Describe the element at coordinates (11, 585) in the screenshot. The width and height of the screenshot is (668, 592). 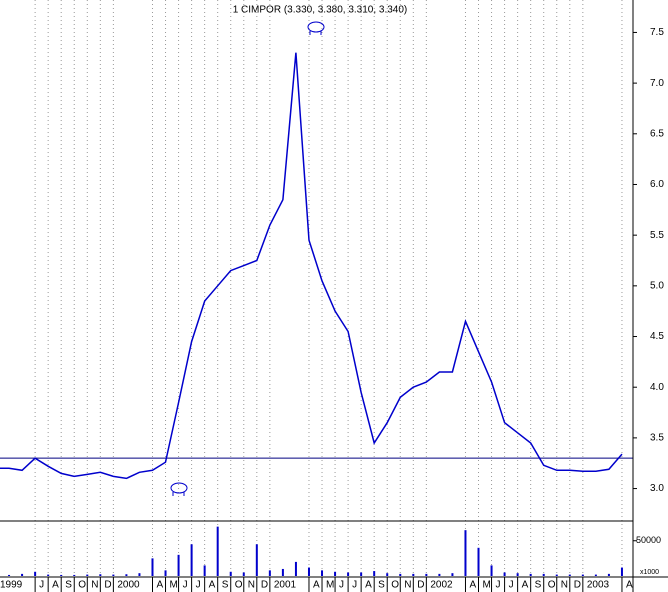
I see `x-tick-label: 1999` at that location.